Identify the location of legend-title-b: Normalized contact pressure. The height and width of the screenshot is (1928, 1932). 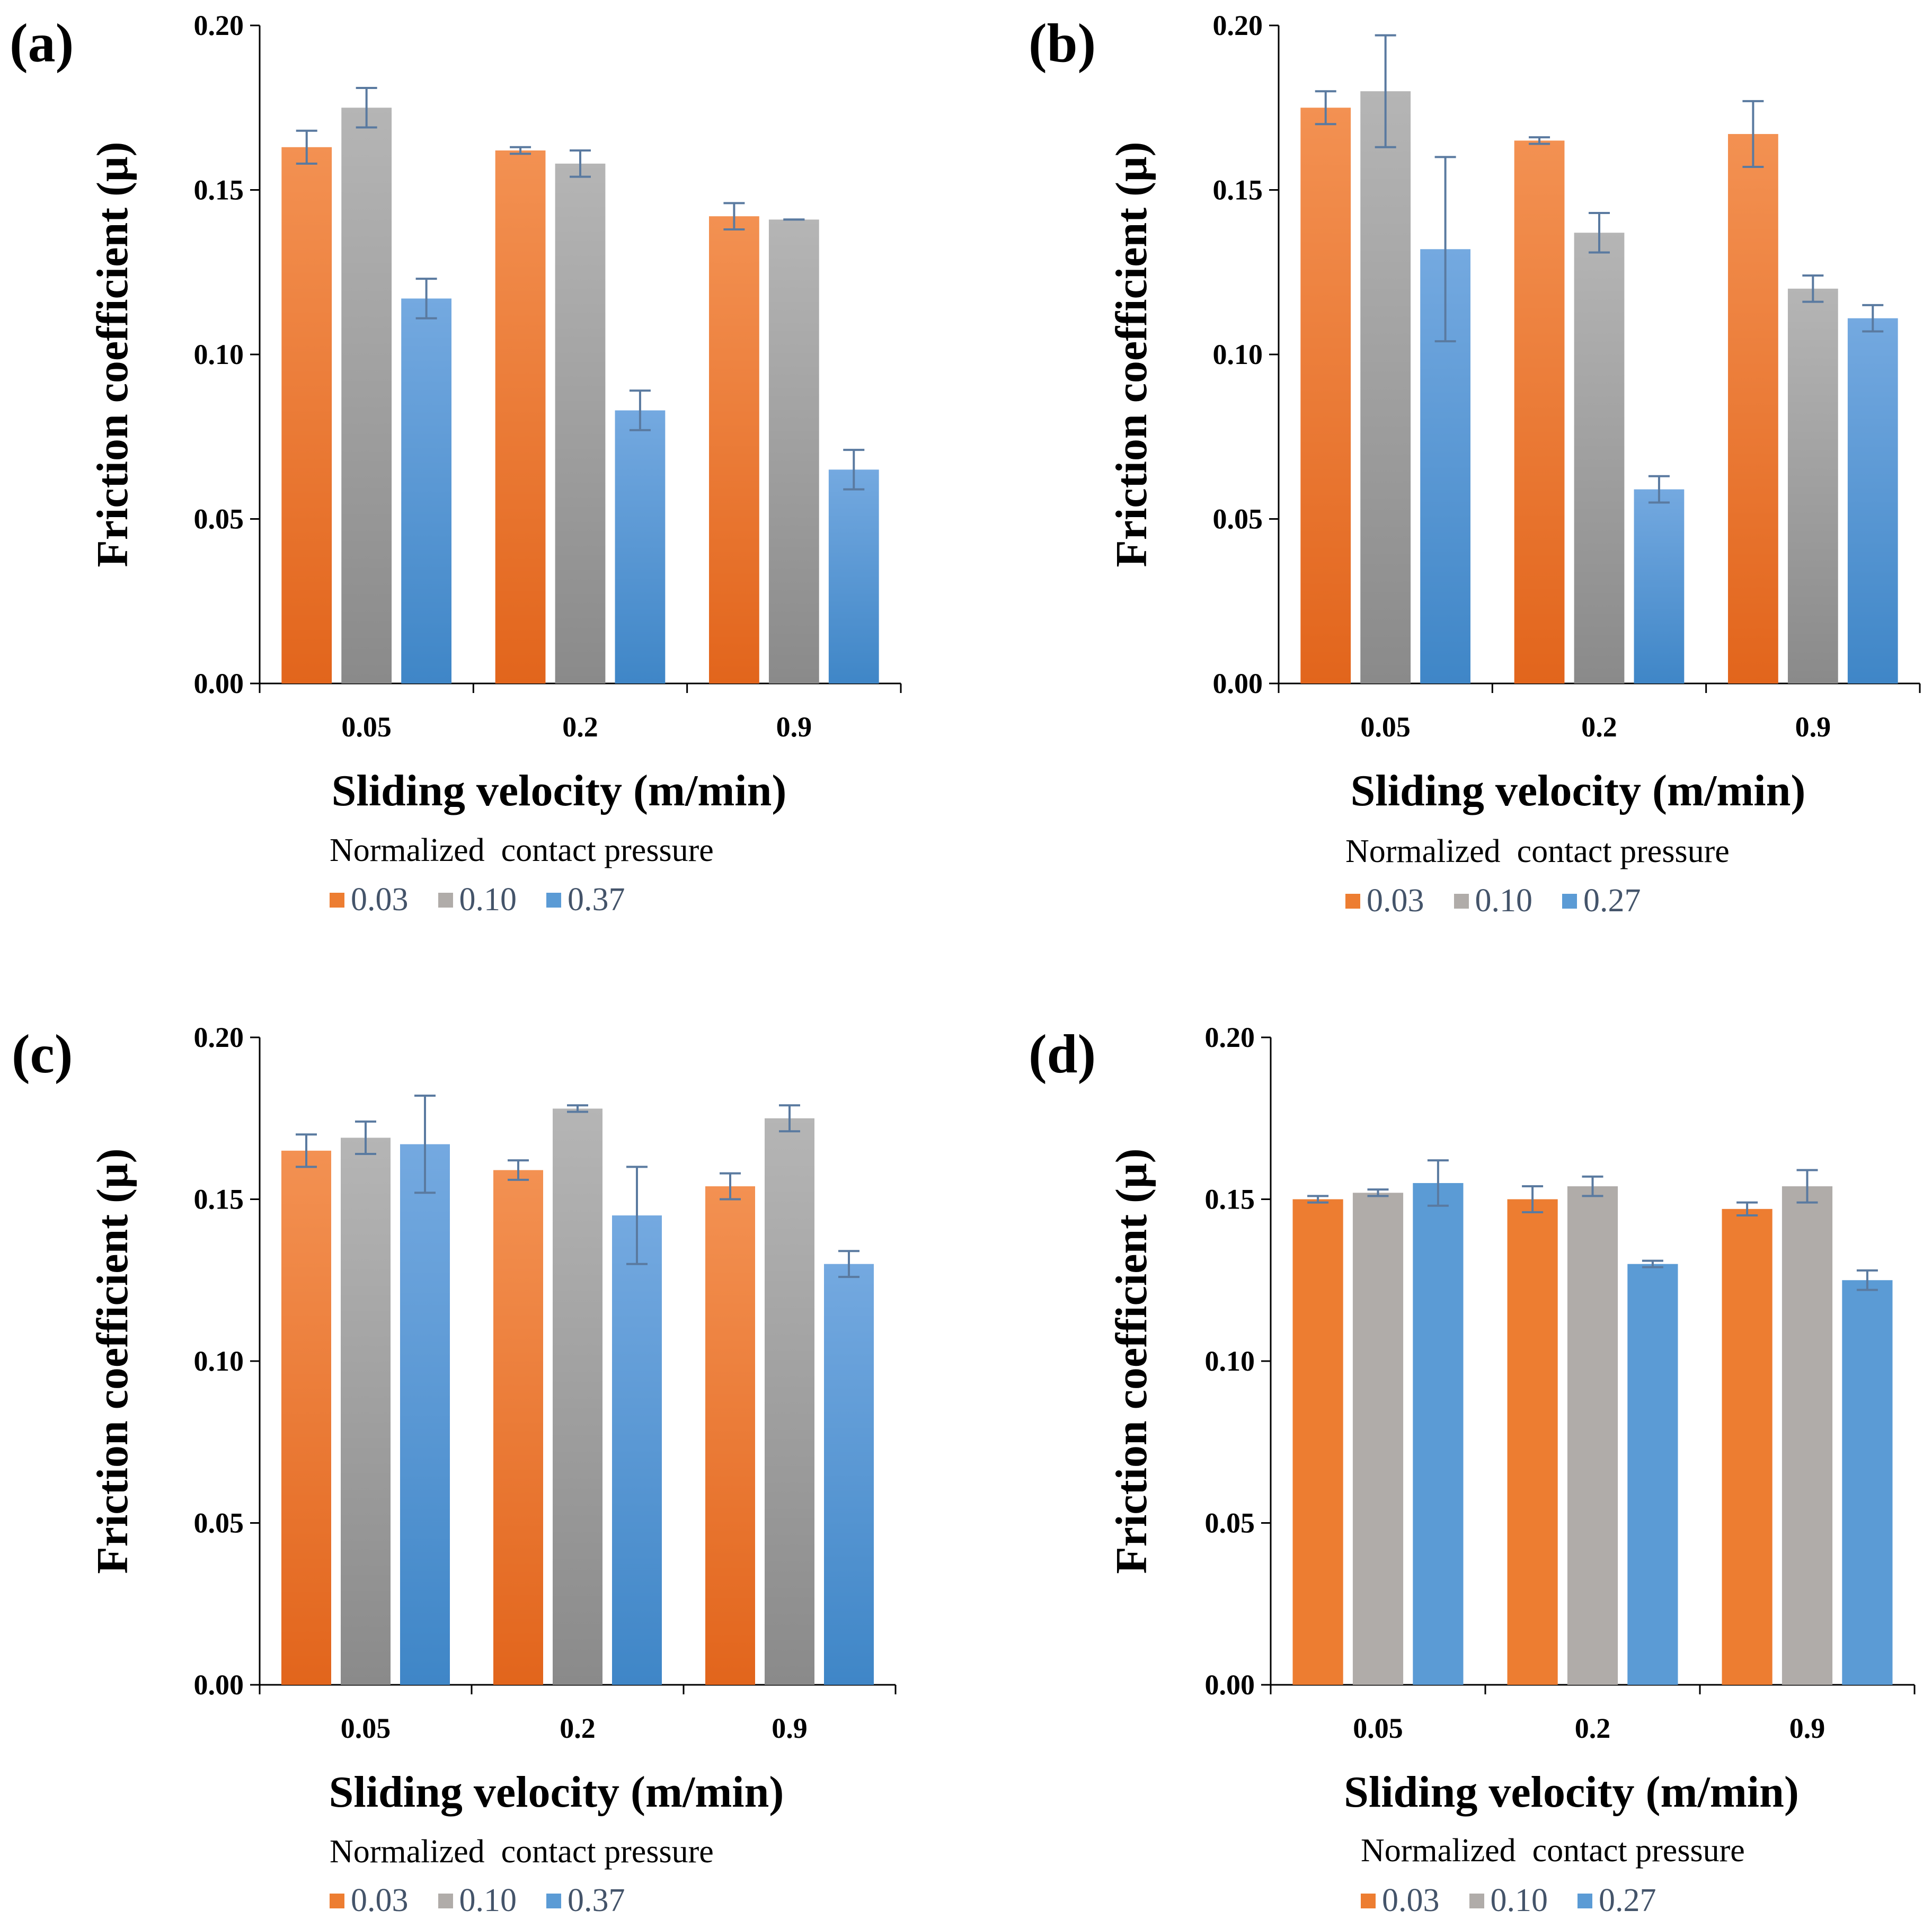
(1538, 851).